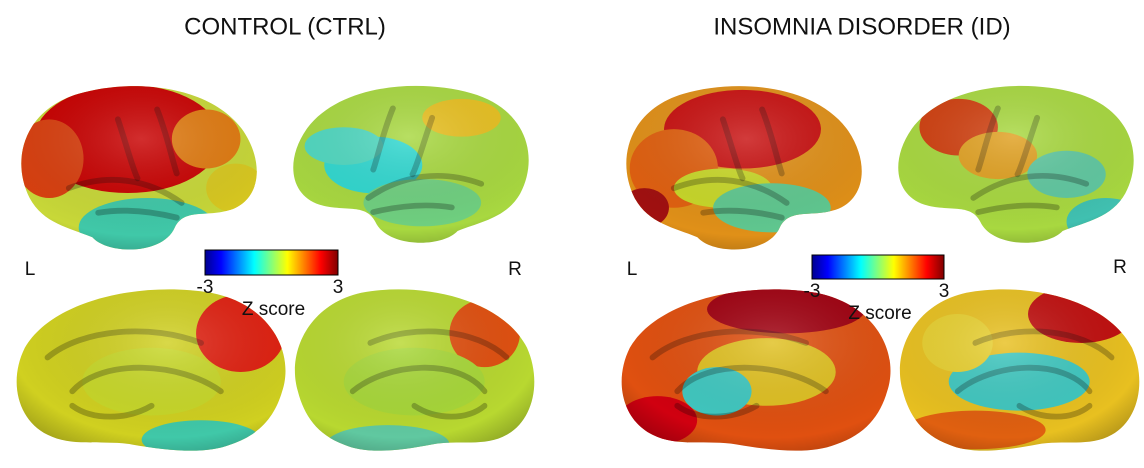  I want to click on panel: INSOMNIA DISORDER (ID), so click(861, 26).